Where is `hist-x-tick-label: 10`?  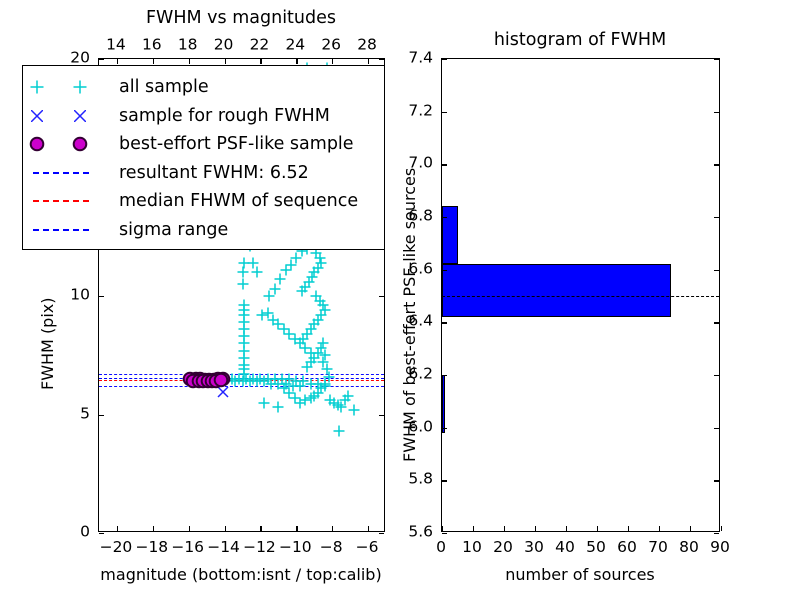 hist-x-tick-label: 10 is located at coordinates (472, 547).